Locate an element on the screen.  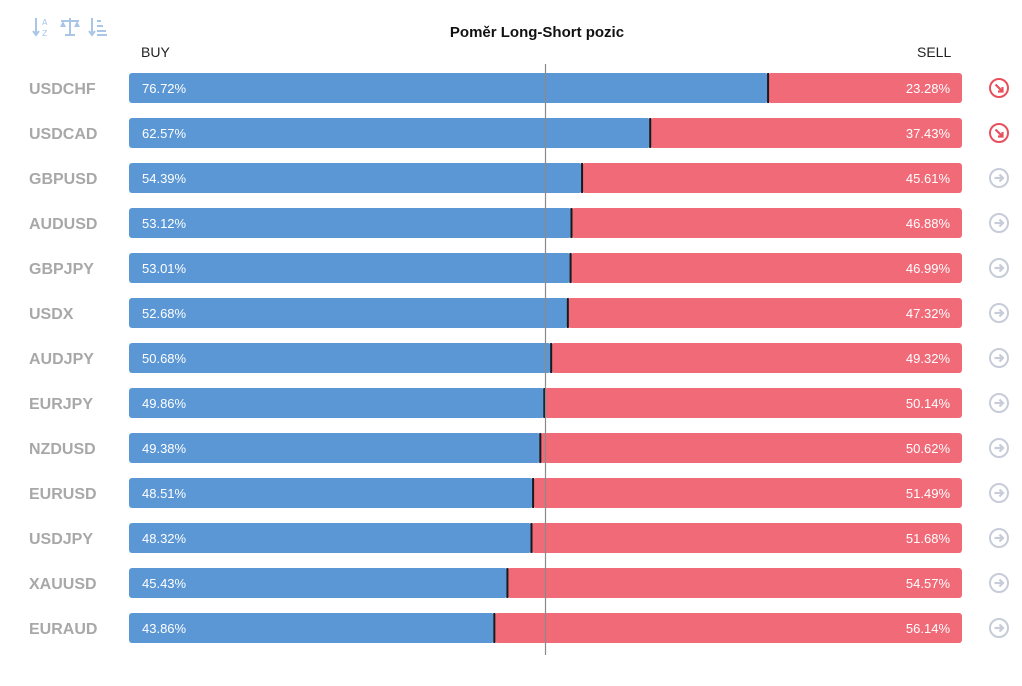
symbol-label: GBPJPY is located at coordinates (61, 269).